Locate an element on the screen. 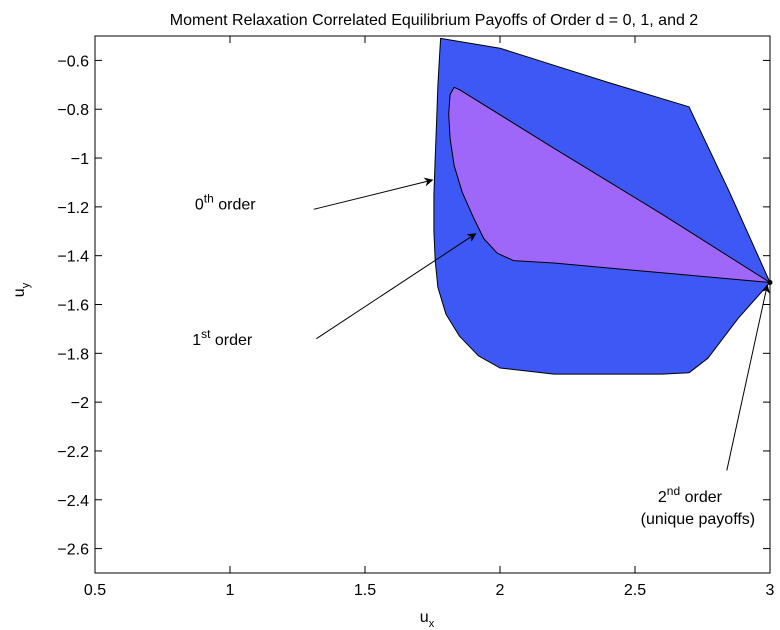  y-axis-label-base: u is located at coordinates (19, 292).